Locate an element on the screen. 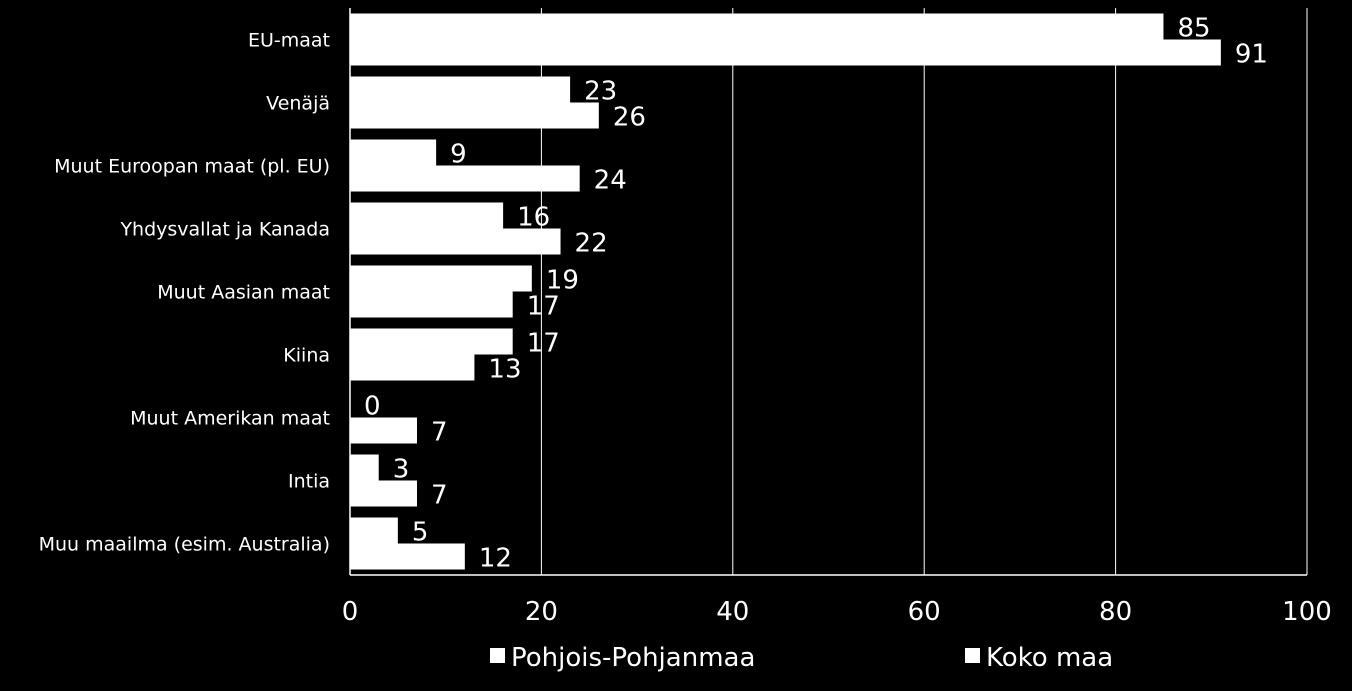 The width and height of the screenshot is (1352, 691). data-label-series-1: 0 is located at coordinates (372, 407).